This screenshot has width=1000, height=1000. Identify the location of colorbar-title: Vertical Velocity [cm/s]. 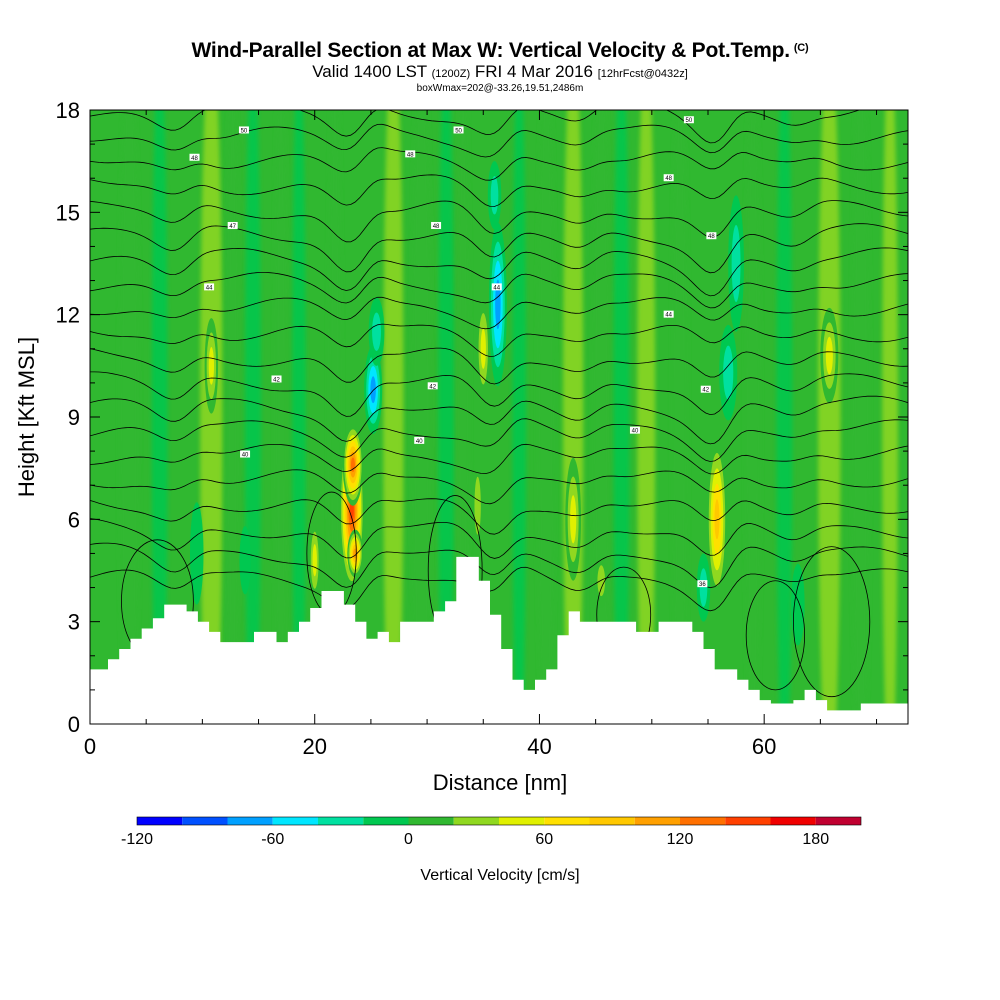
(499, 875).